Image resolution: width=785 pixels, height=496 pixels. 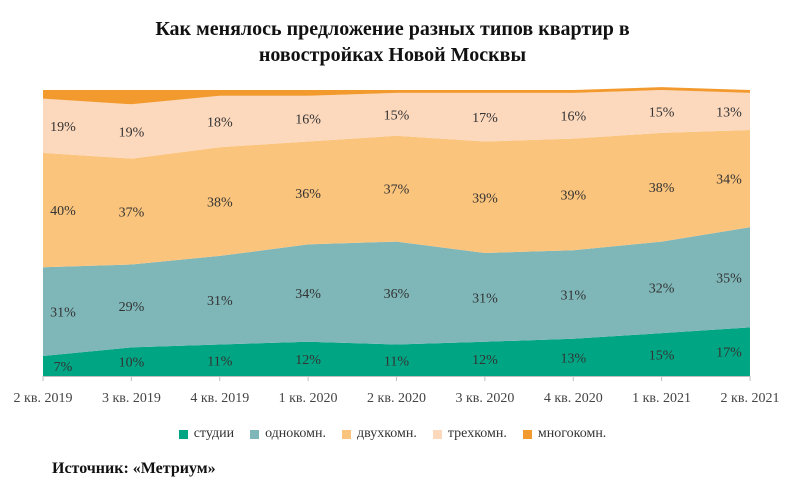 What do you see at coordinates (132, 307) in the screenshot?
I see `data-label: 29%` at bounding box center [132, 307].